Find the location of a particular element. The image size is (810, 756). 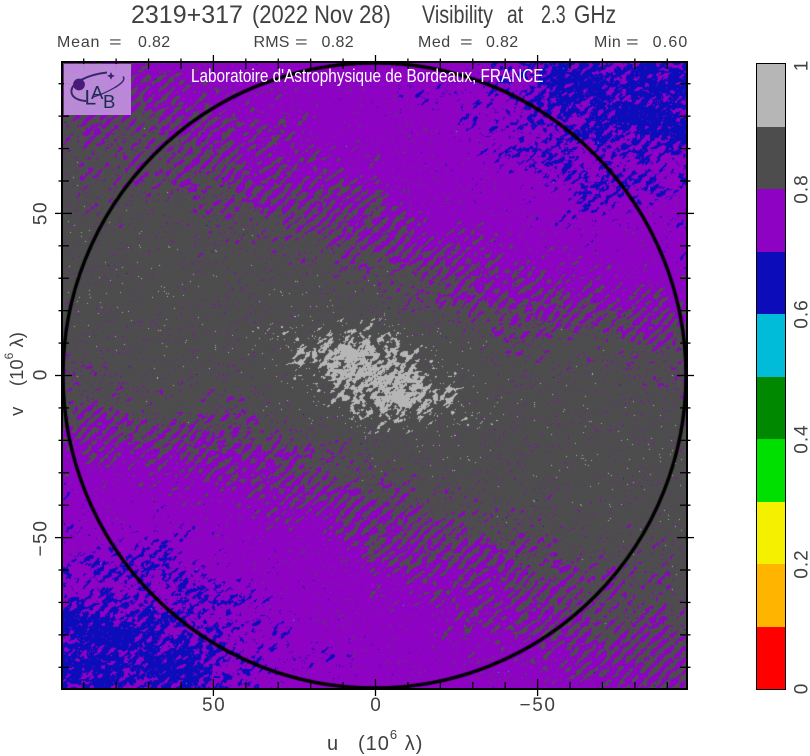

svg-text: A is located at coordinates (97, 92).